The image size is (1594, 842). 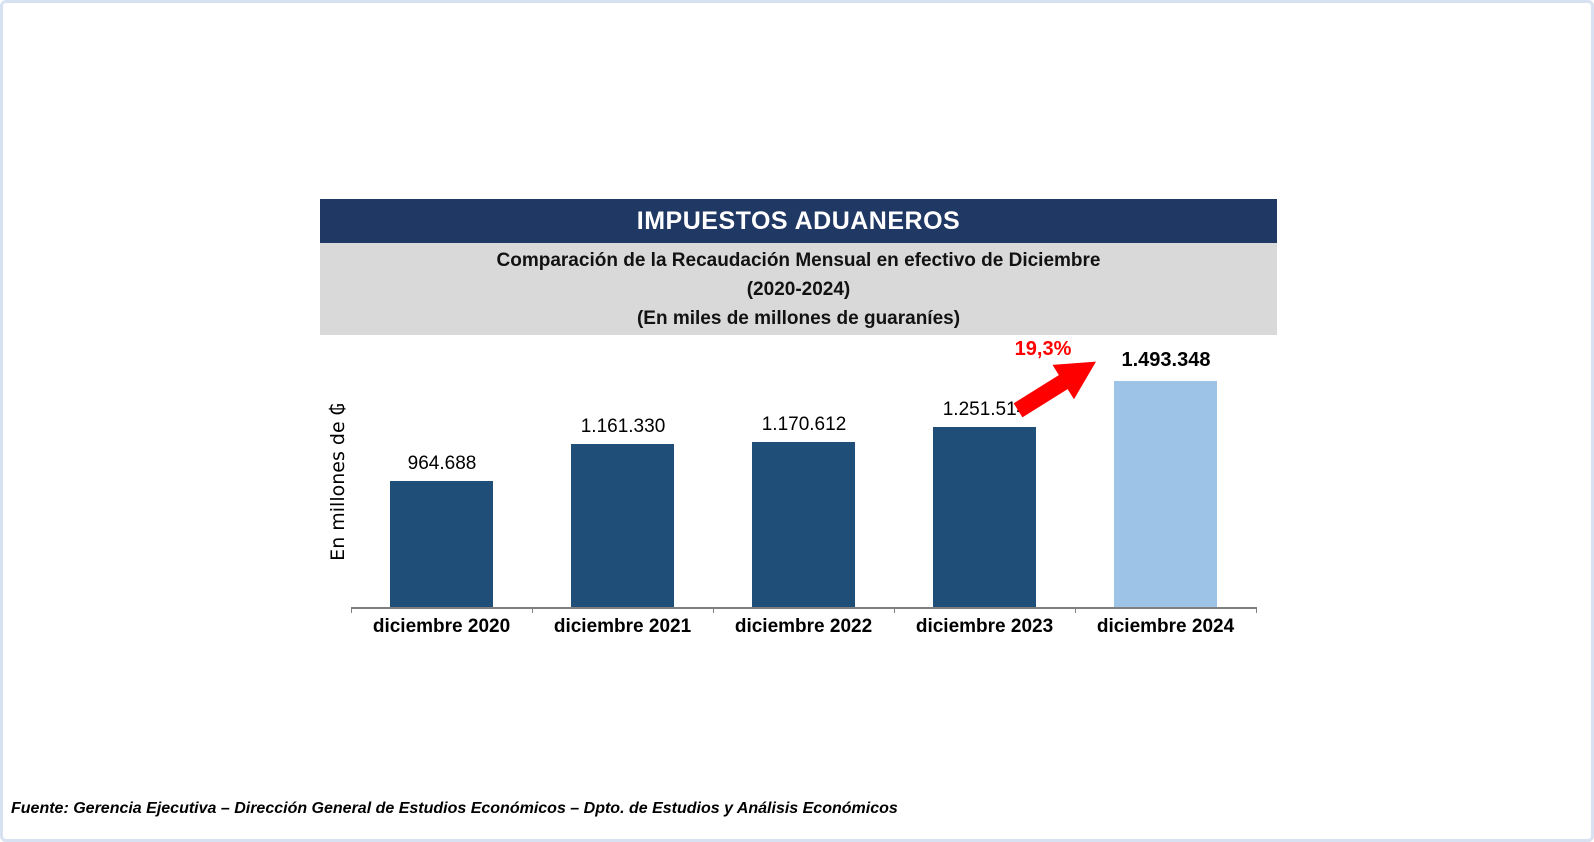 What do you see at coordinates (622, 525) in the screenshot?
I see `bar-diciembre-2021` at bounding box center [622, 525].